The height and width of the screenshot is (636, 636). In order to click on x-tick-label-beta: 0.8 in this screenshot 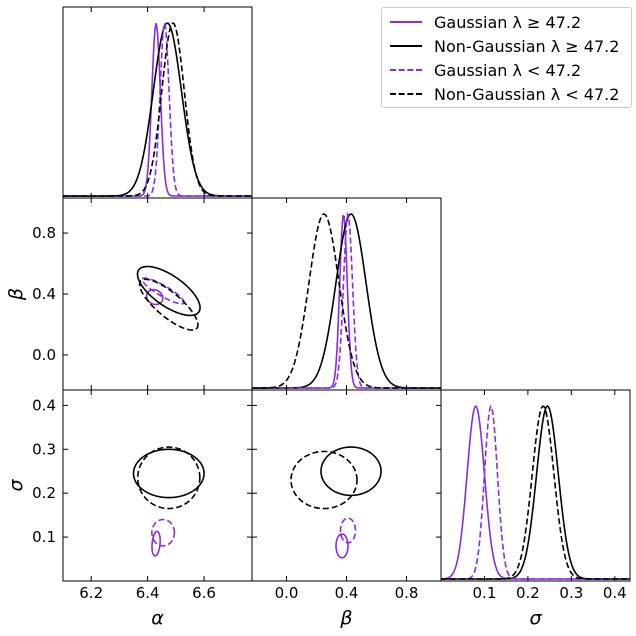, I will do `click(407, 593)`.